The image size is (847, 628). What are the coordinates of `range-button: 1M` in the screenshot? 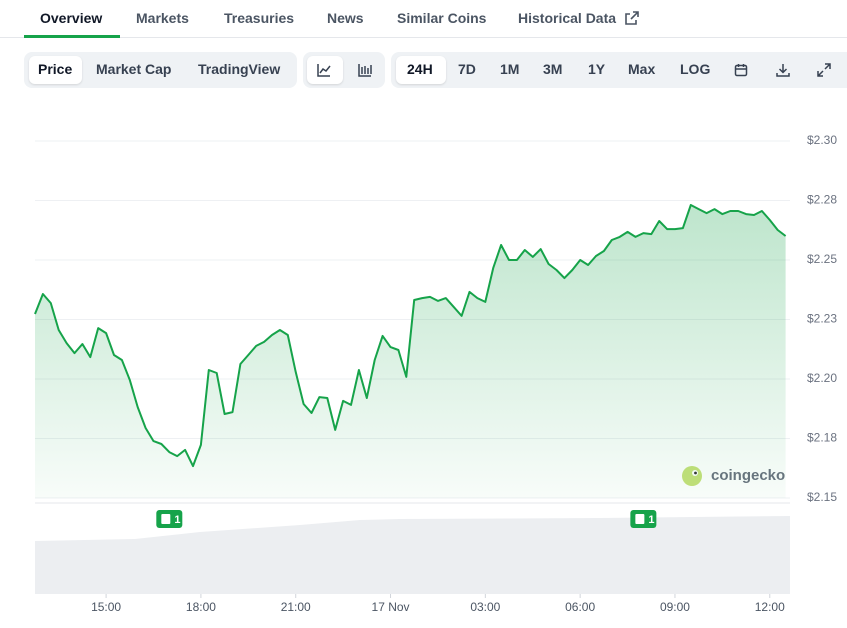 It's located at (510, 69).